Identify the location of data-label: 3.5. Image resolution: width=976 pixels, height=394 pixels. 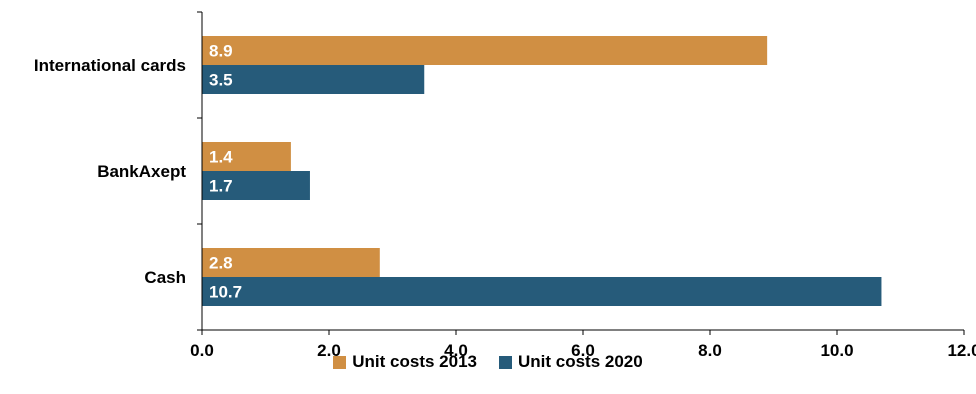
(221, 80).